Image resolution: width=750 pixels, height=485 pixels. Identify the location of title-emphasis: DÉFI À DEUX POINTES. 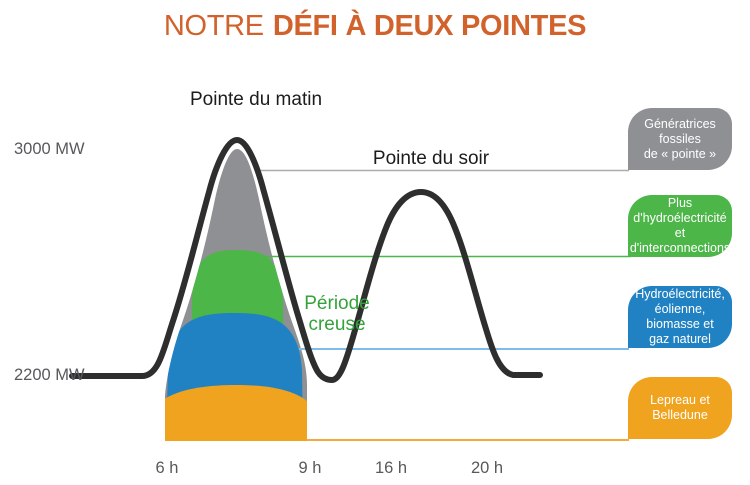
(429, 26).